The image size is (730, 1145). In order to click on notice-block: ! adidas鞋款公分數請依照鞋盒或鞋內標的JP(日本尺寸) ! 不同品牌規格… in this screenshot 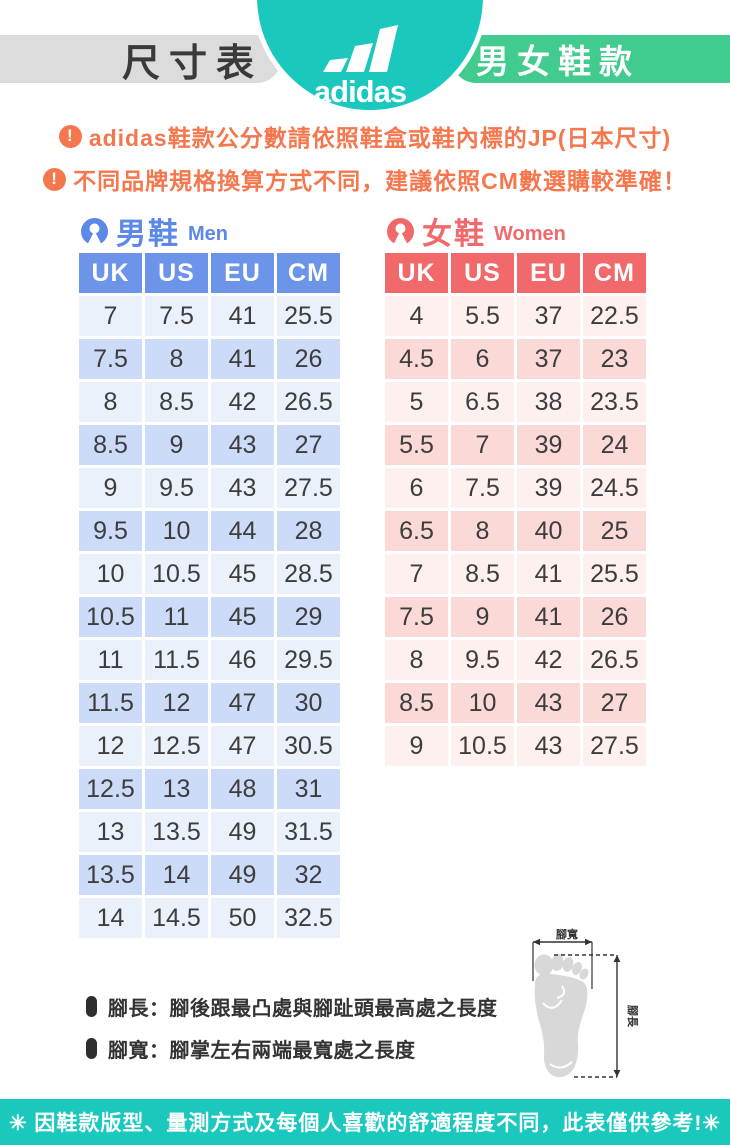, I will do `click(365, 157)`.